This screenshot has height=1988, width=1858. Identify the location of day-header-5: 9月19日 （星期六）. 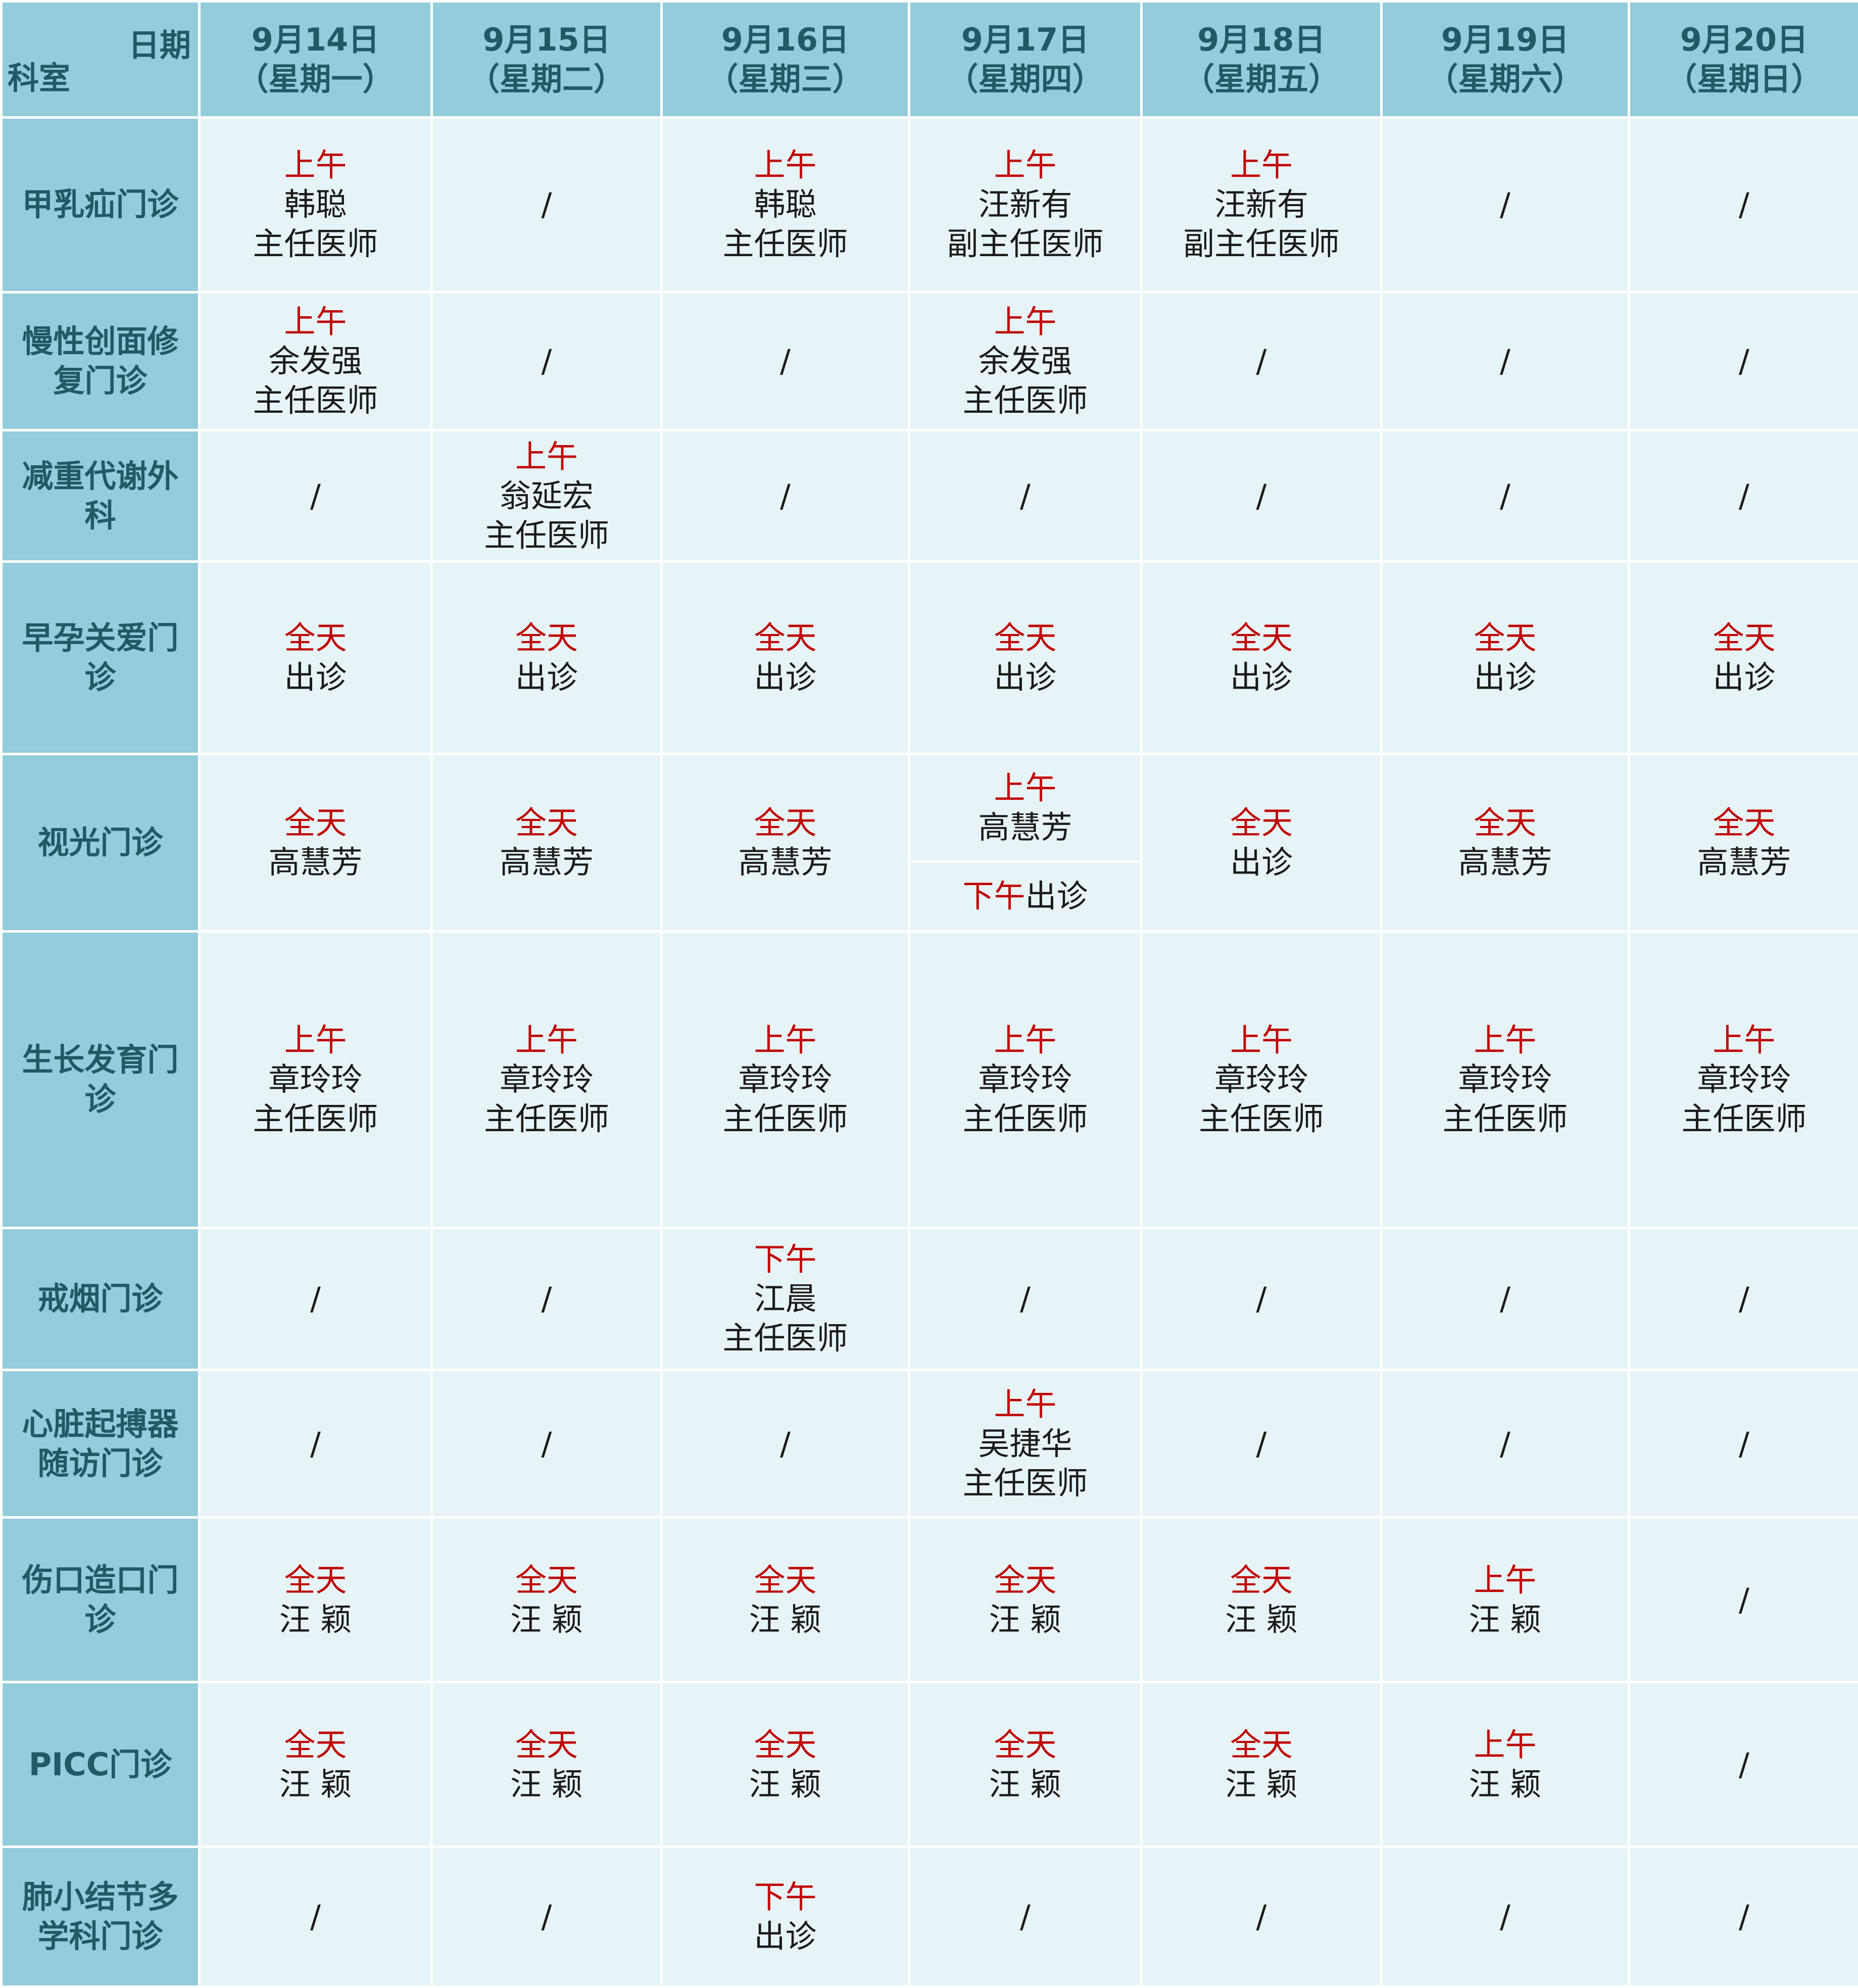
(1505, 59).